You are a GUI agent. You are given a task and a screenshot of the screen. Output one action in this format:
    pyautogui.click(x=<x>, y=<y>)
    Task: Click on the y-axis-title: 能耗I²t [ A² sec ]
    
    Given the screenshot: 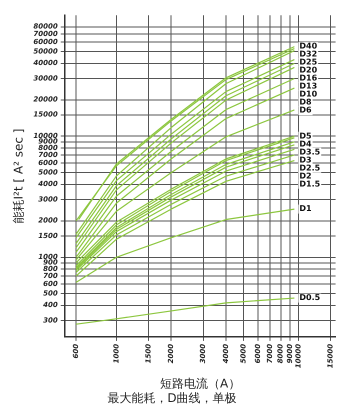 What is the action you would take?
    pyautogui.click(x=18, y=176)
    